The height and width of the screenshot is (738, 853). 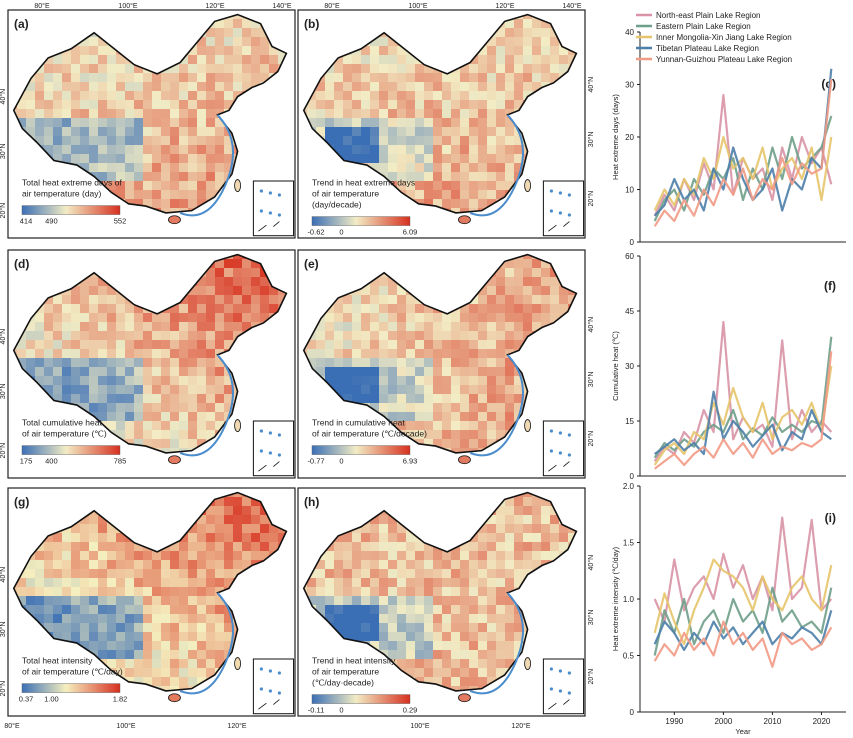 What do you see at coordinates (150, 591) in the screenshot?
I see `china-border` at bounding box center [150, 591].